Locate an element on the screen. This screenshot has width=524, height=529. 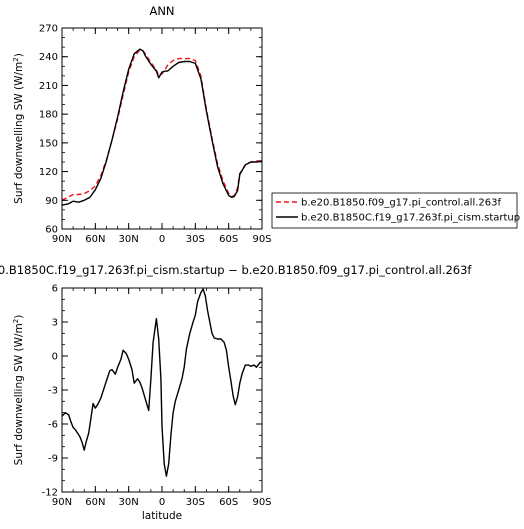
plot-frame is located at coordinates (162, 128).